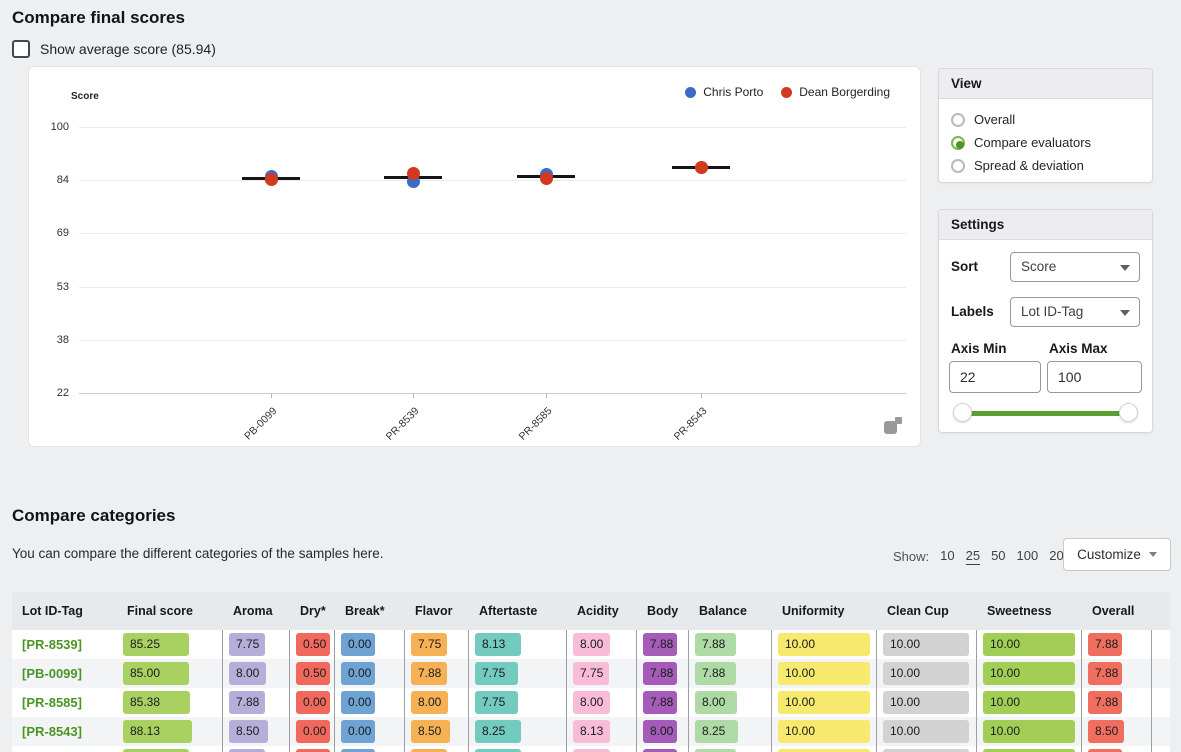 The height and width of the screenshot is (752, 1181). What do you see at coordinates (313, 611) in the screenshot?
I see `column-header-dry: Dry*` at bounding box center [313, 611].